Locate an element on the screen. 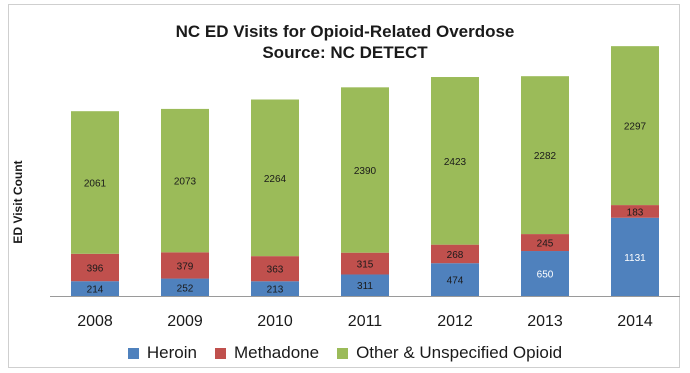 The image size is (690, 373). data-label-methadone-2012: 268 is located at coordinates (455, 255).